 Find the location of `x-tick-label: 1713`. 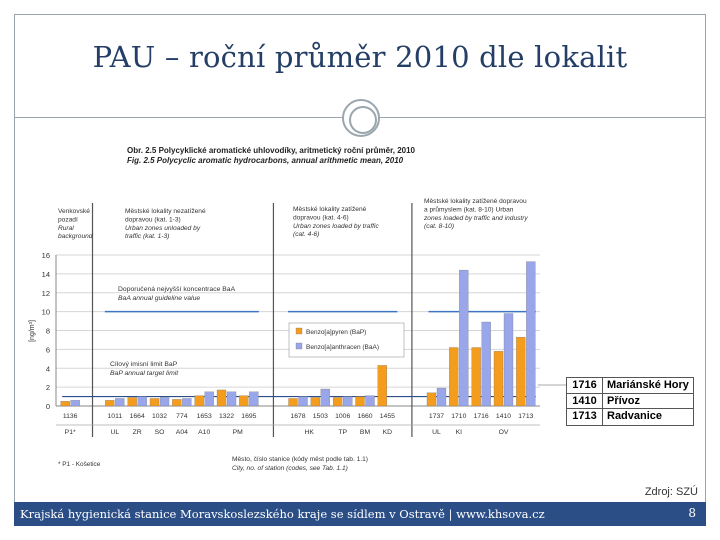

x-tick-label: 1713 is located at coordinates (525, 416).